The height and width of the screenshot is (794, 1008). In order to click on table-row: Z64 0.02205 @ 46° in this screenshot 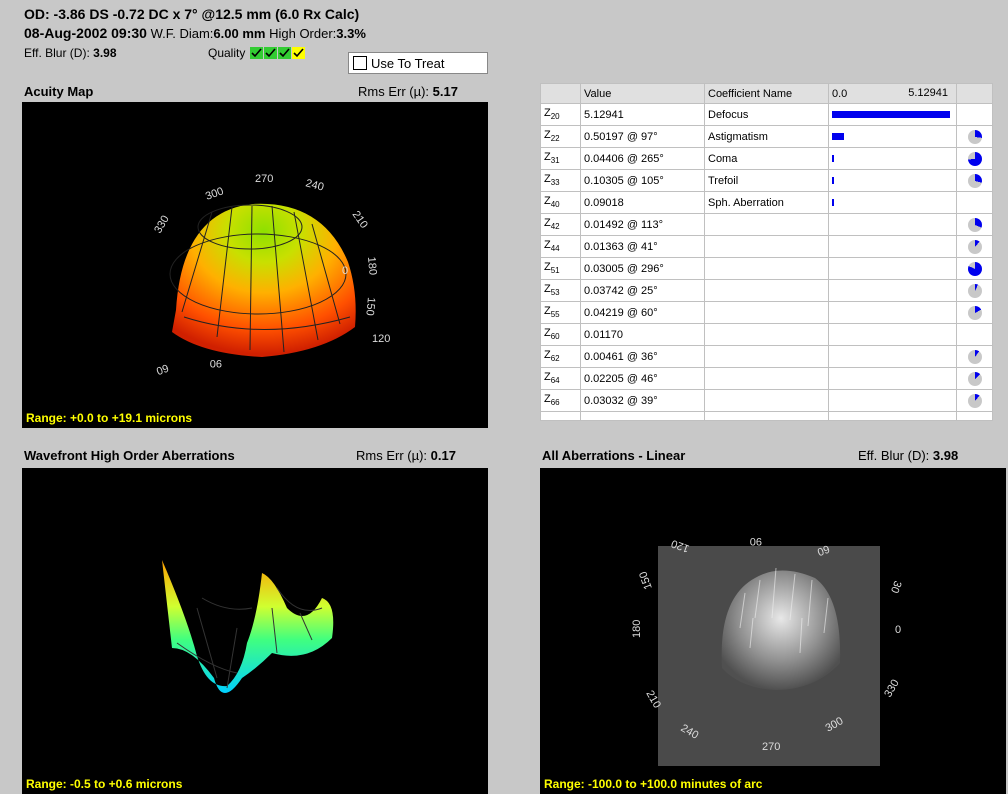, I will do `click(766, 378)`.